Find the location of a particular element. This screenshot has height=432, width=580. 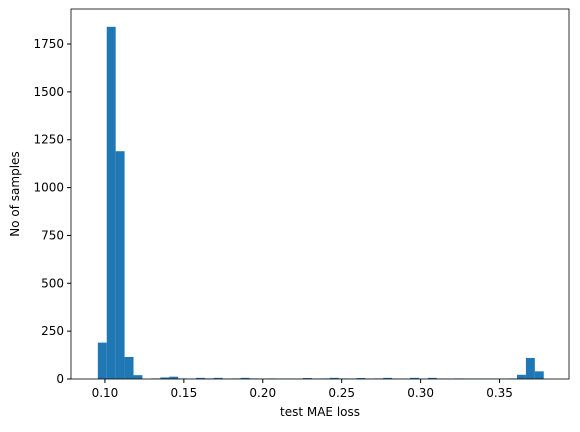

x-axis-label: test MAE loss is located at coordinates (320, 412).